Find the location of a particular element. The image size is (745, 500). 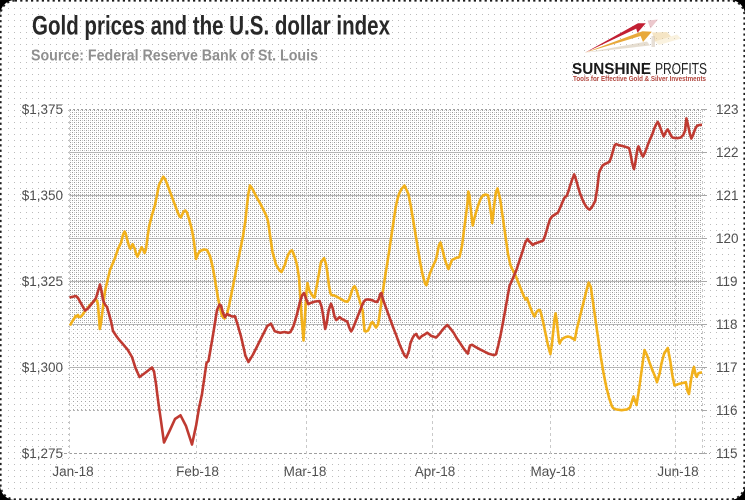

svg-text: 119 is located at coordinates (727, 281).